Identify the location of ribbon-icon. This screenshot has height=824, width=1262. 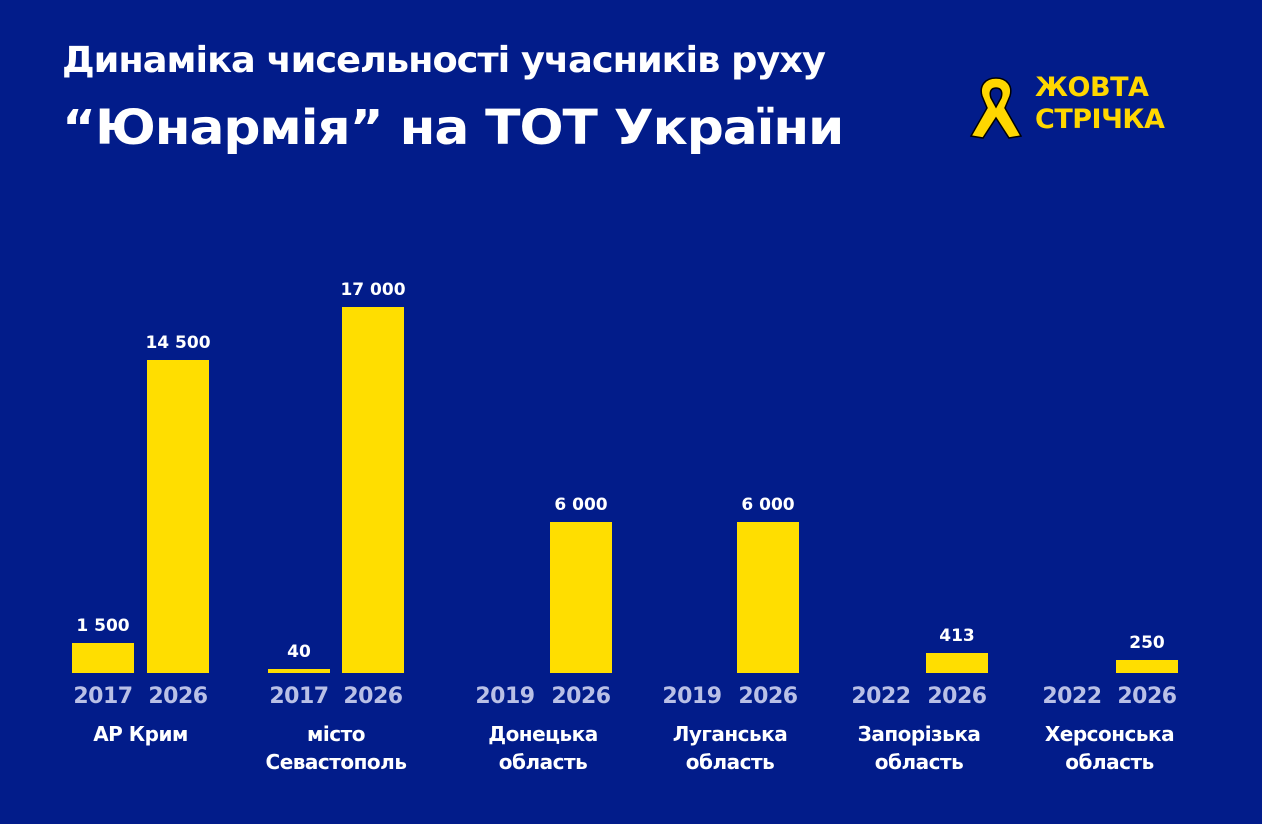
(996, 108).